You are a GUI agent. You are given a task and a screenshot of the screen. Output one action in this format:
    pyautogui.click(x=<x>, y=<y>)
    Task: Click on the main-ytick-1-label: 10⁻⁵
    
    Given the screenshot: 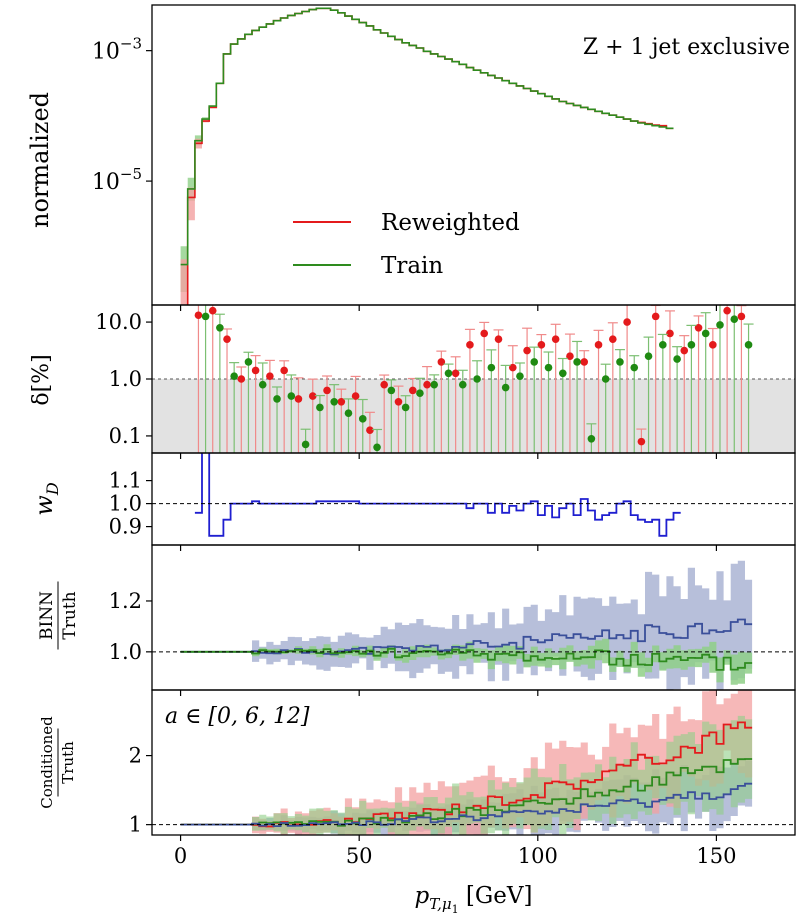 What is the action you would take?
    pyautogui.click(x=117, y=180)
    